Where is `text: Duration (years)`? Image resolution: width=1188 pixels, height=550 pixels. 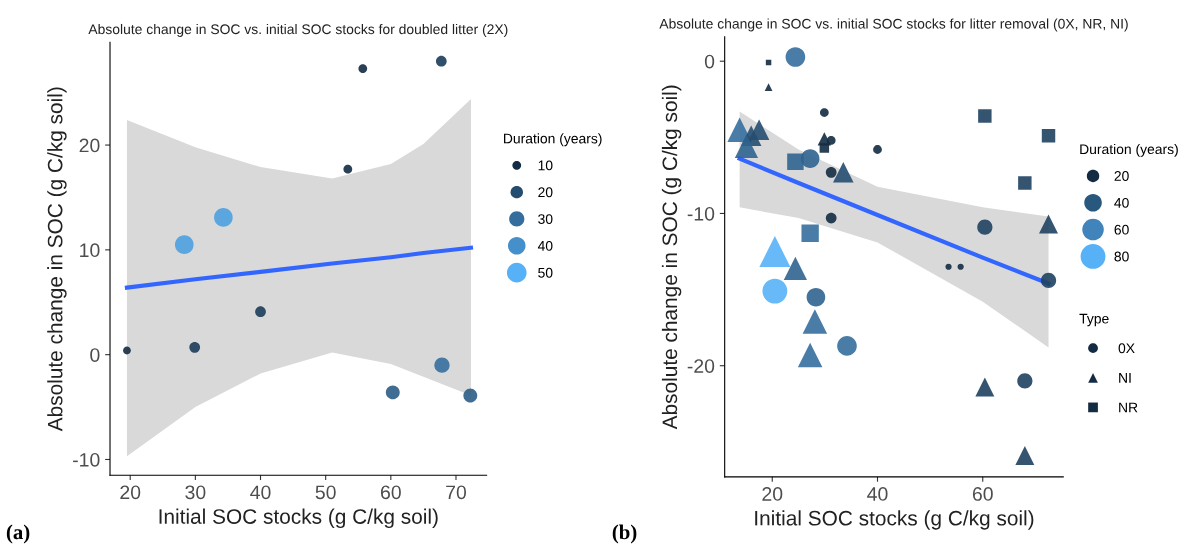 text: Duration (years) is located at coordinates (1129, 150).